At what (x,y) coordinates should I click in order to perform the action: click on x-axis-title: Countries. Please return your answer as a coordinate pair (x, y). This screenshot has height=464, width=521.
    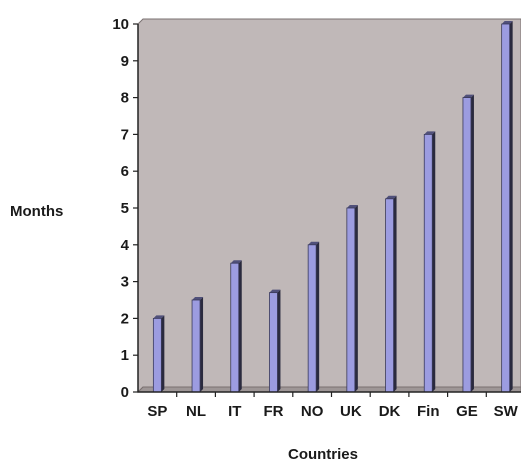
    Looking at the image, I should click on (323, 454).